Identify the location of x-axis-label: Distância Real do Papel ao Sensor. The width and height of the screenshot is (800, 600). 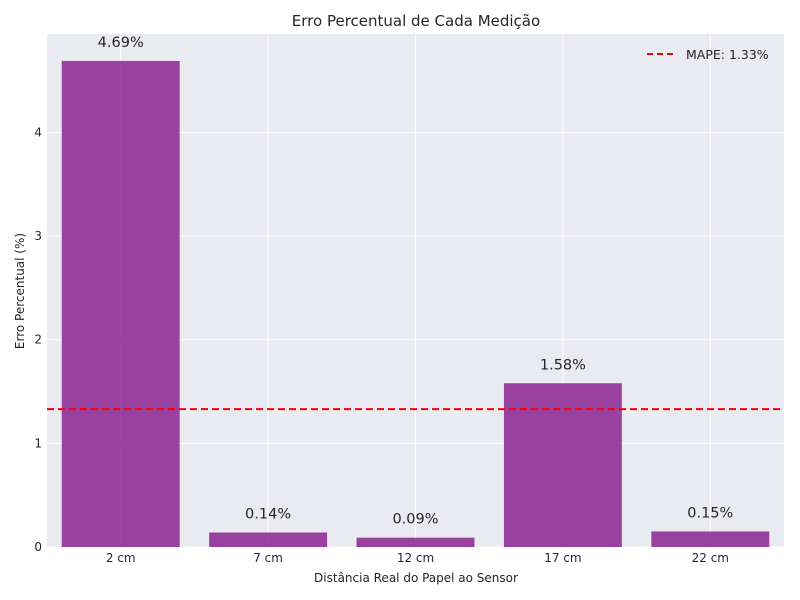
(416, 578).